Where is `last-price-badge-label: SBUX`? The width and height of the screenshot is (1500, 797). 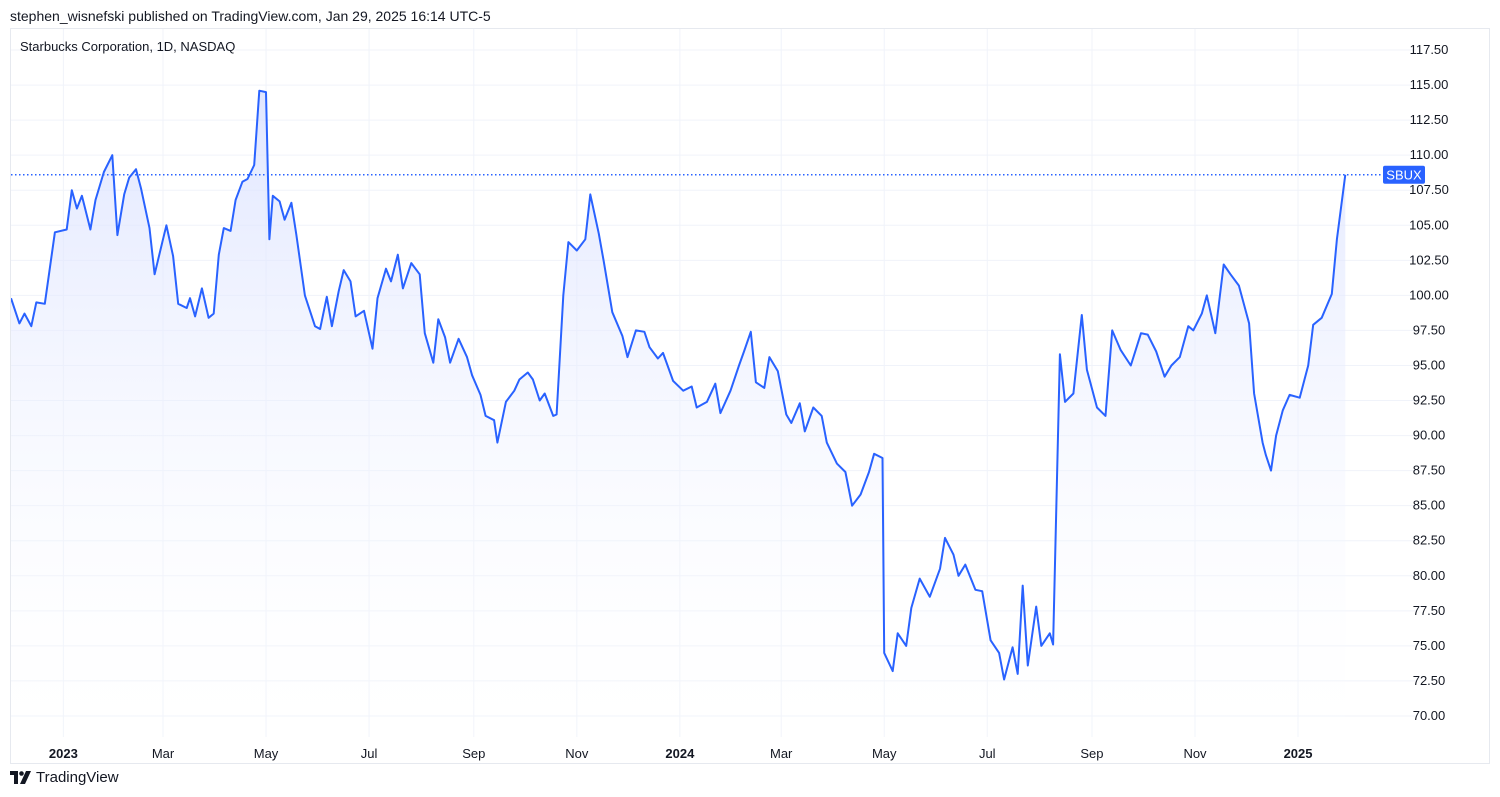 last-price-badge-label: SBUX is located at coordinates (1404, 174).